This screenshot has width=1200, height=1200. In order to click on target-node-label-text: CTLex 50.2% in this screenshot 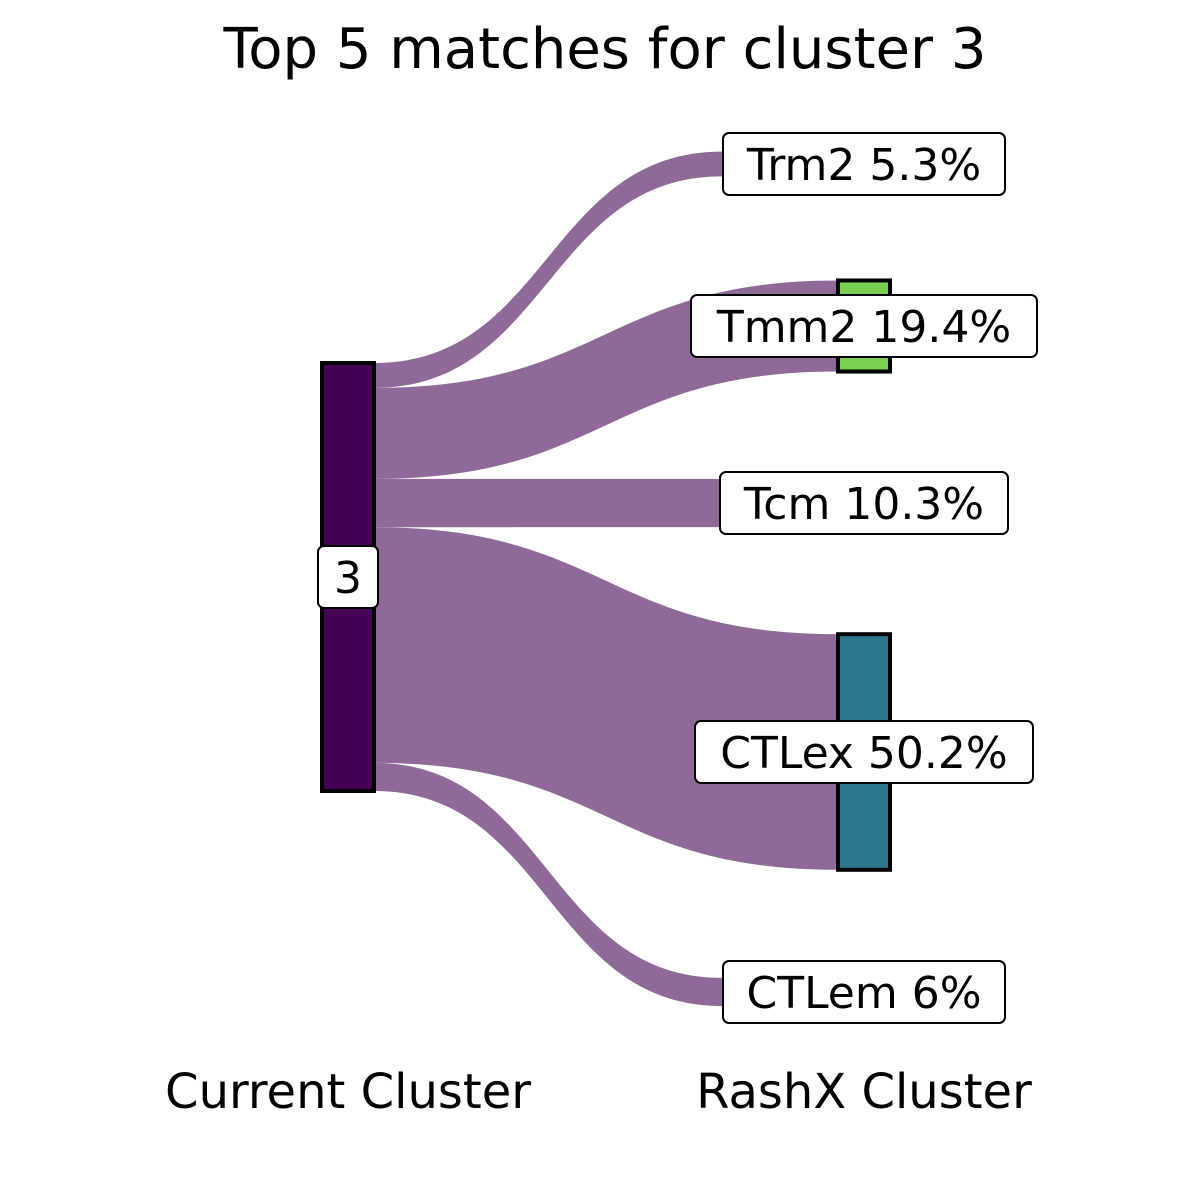, I will do `click(863, 753)`.